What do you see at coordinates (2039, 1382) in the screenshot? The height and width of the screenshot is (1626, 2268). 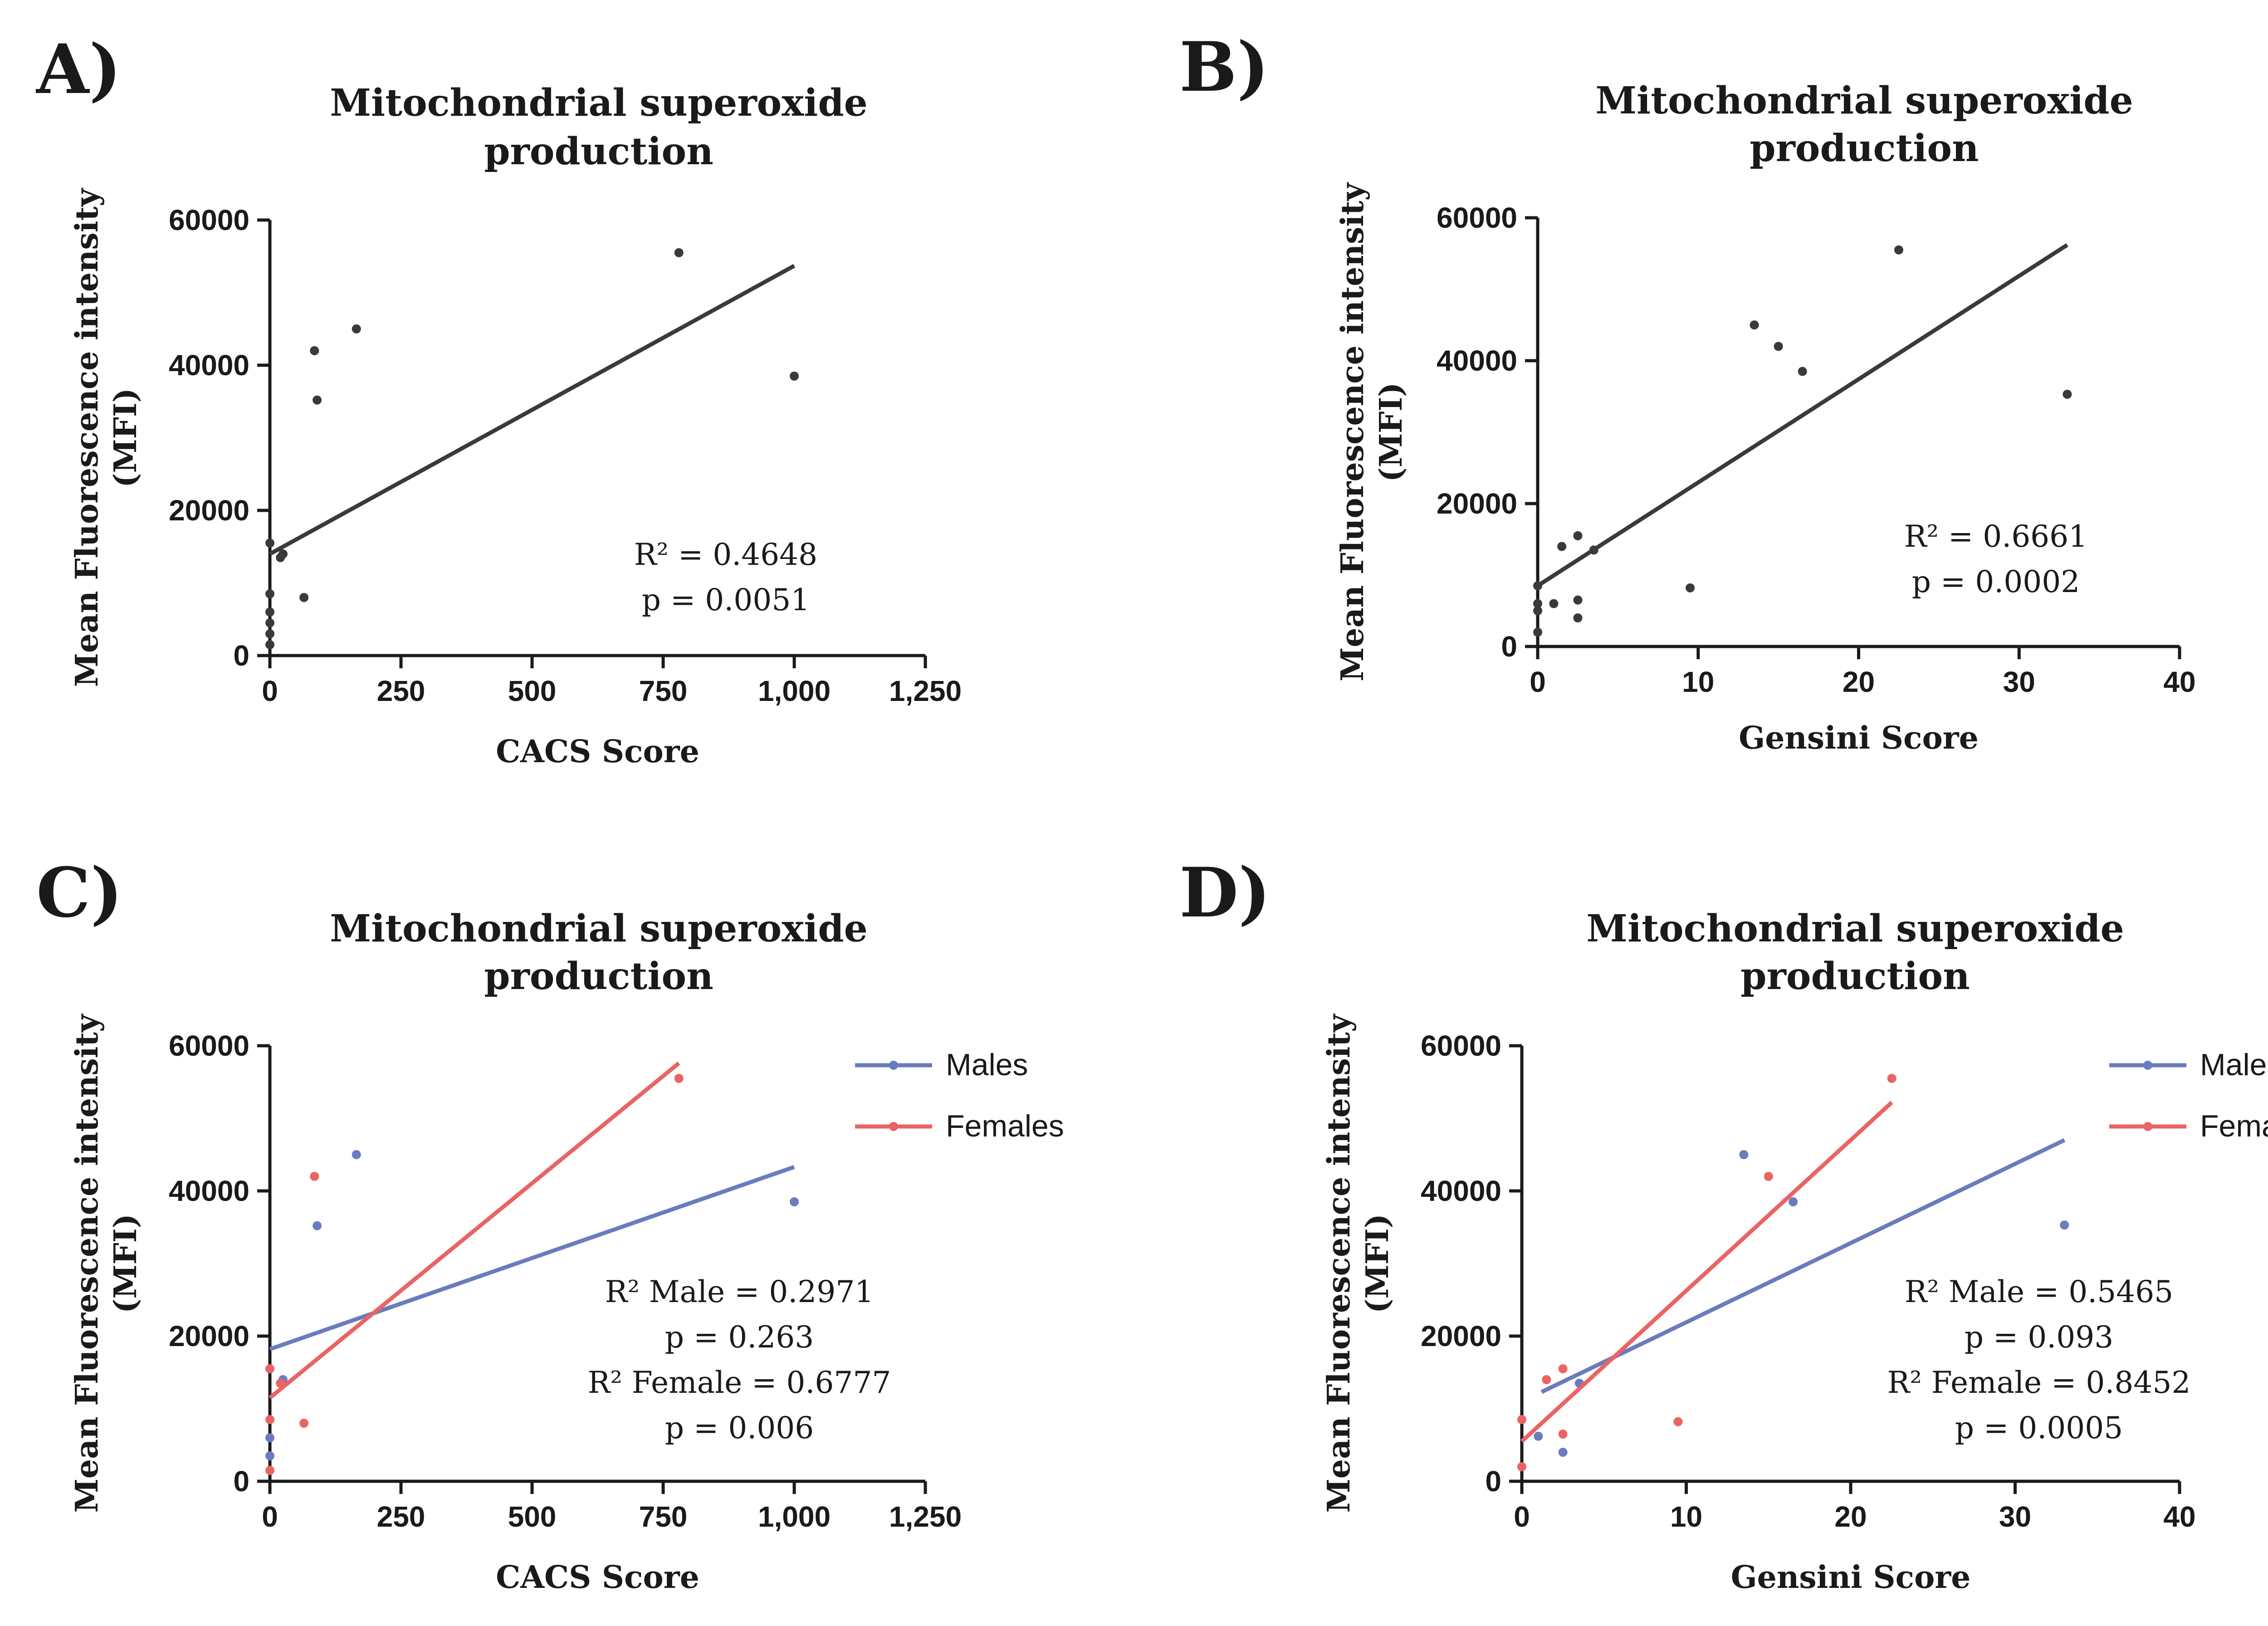 I see `stat-annotation: R² Female = 0.8452` at bounding box center [2039, 1382].